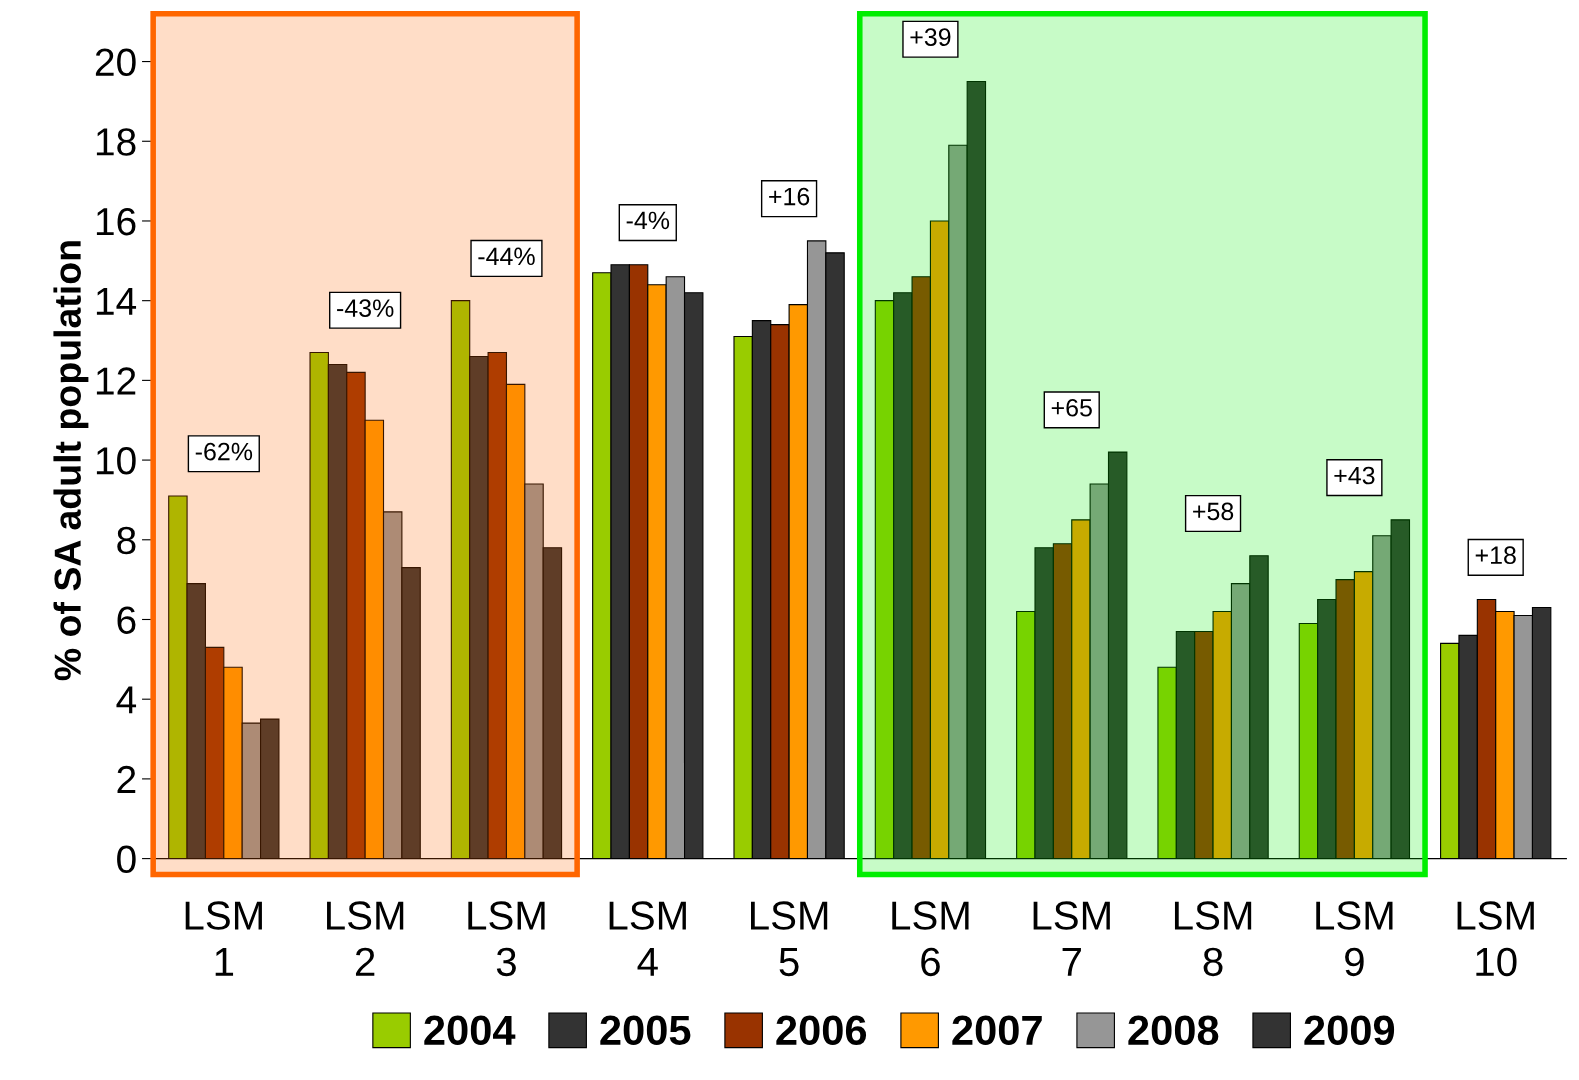  I want to click on x-tick-label: LSM 7, so click(1071, 938).